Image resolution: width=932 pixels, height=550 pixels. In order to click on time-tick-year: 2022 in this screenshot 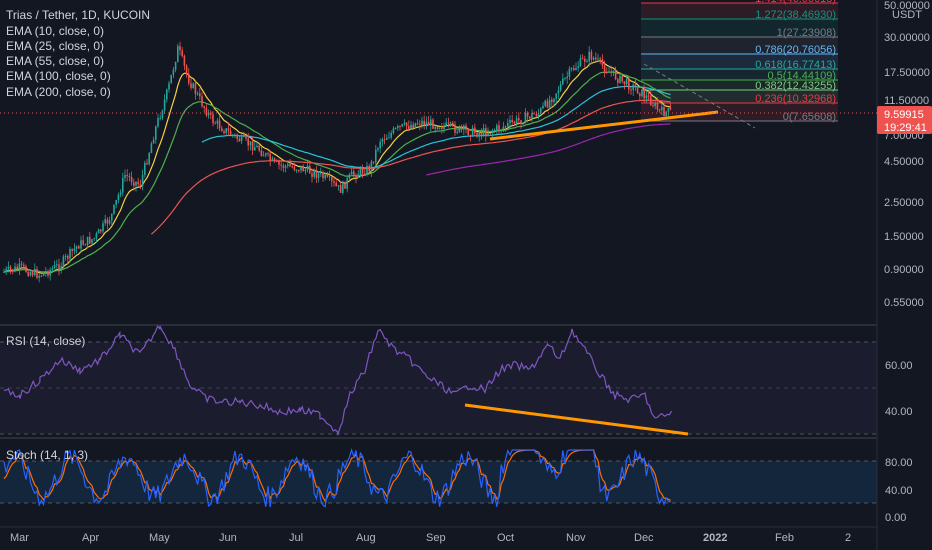, I will do `click(715, 538)`.